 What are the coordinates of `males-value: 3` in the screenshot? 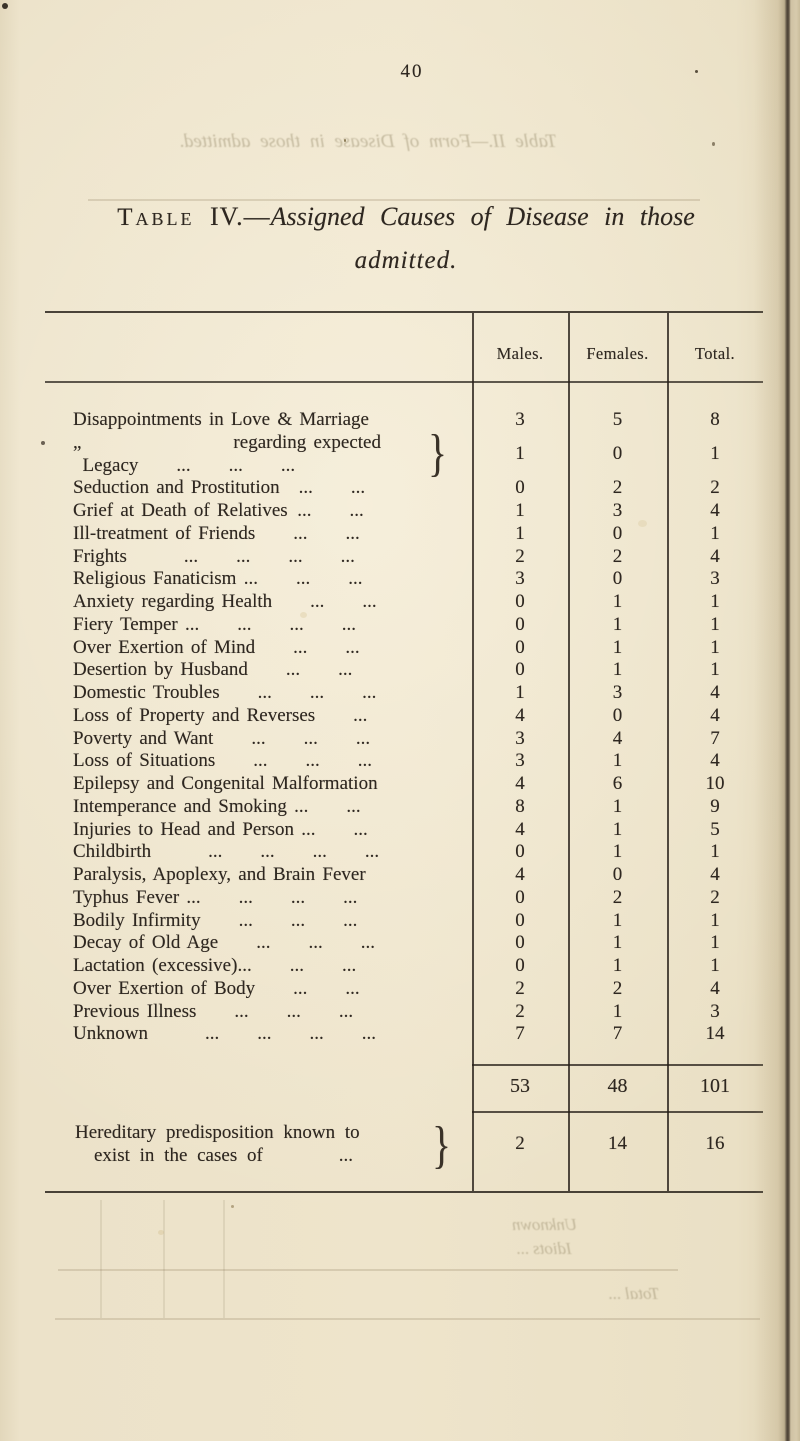 It's located at (520, 738).